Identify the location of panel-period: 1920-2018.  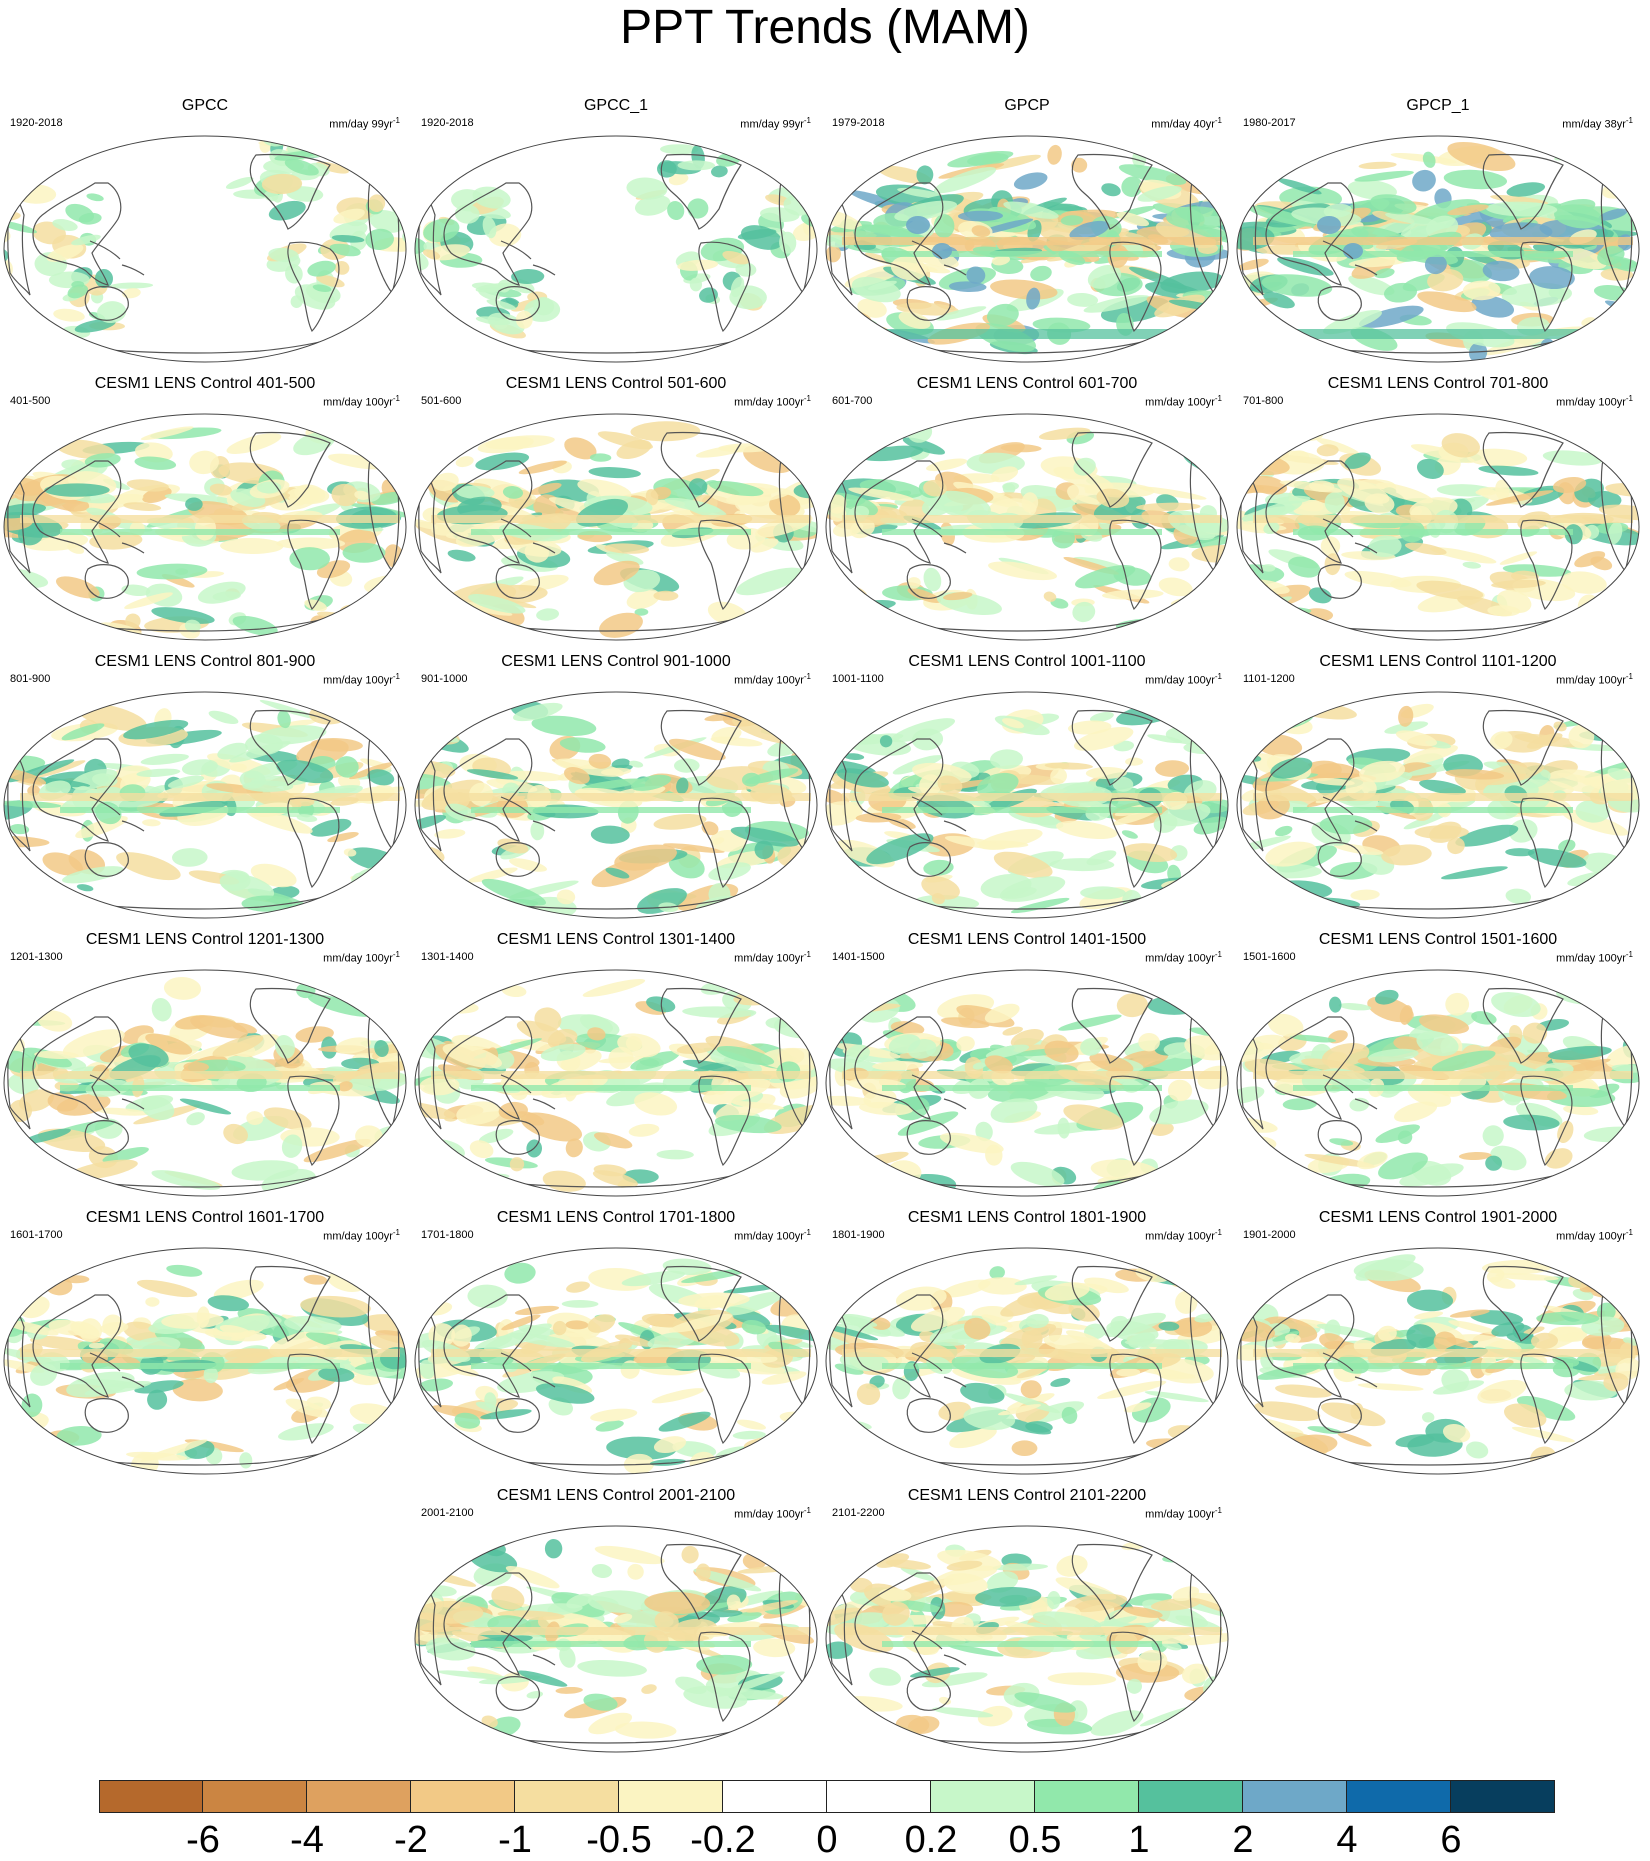
(36, 123).